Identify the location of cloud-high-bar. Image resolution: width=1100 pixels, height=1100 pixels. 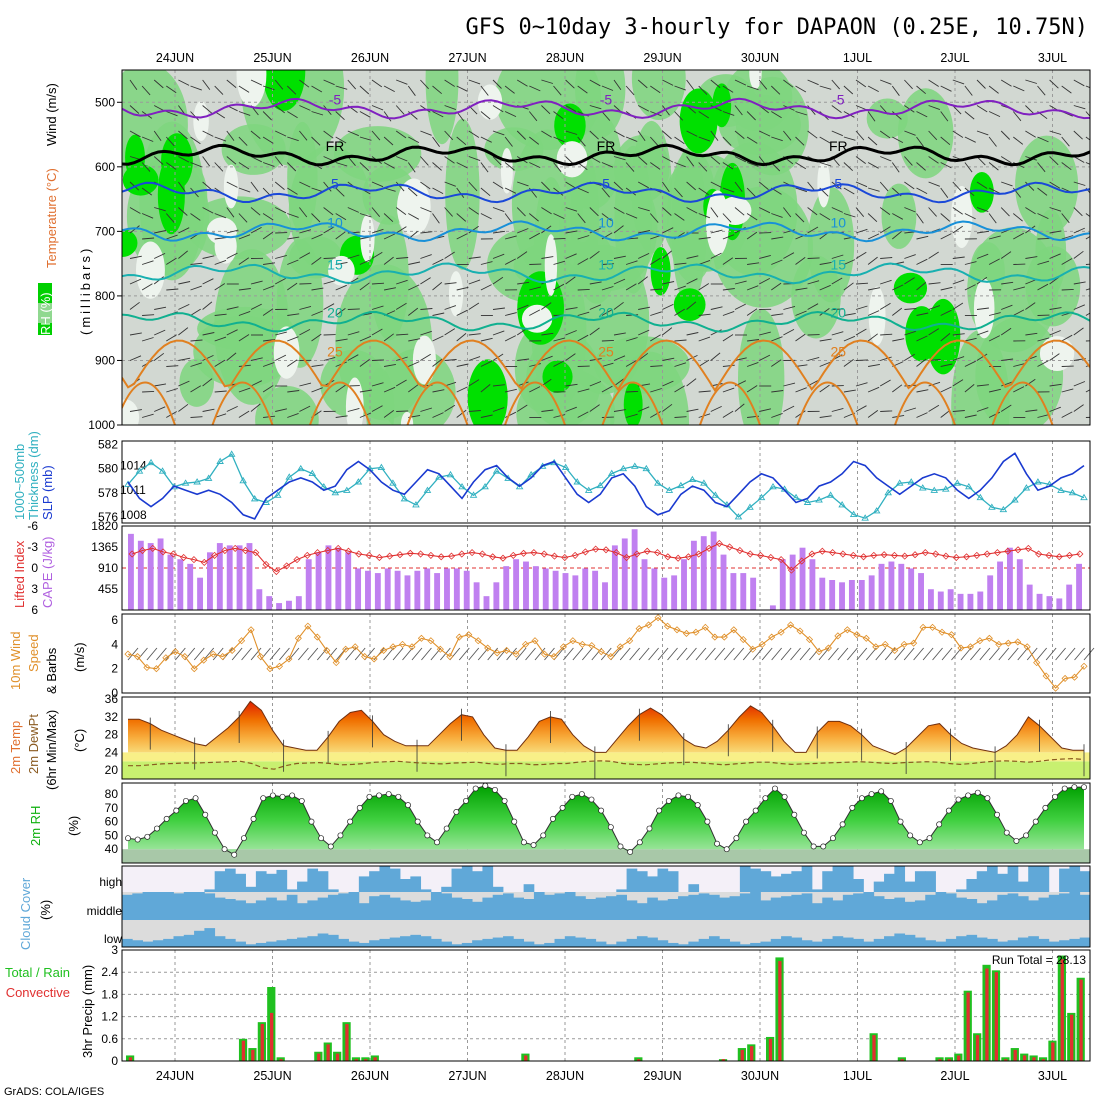
(426, 890).